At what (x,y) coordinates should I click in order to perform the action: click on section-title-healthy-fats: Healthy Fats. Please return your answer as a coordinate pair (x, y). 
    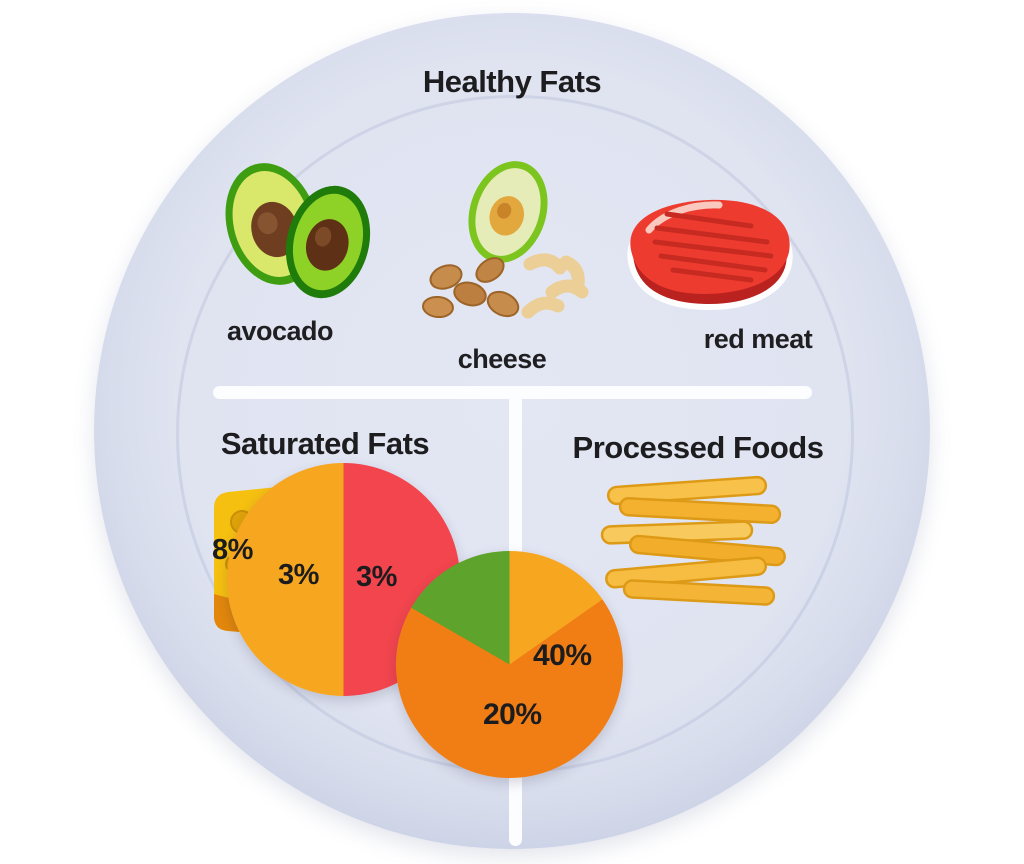
    Looking at the image, I should click on (512, 81).